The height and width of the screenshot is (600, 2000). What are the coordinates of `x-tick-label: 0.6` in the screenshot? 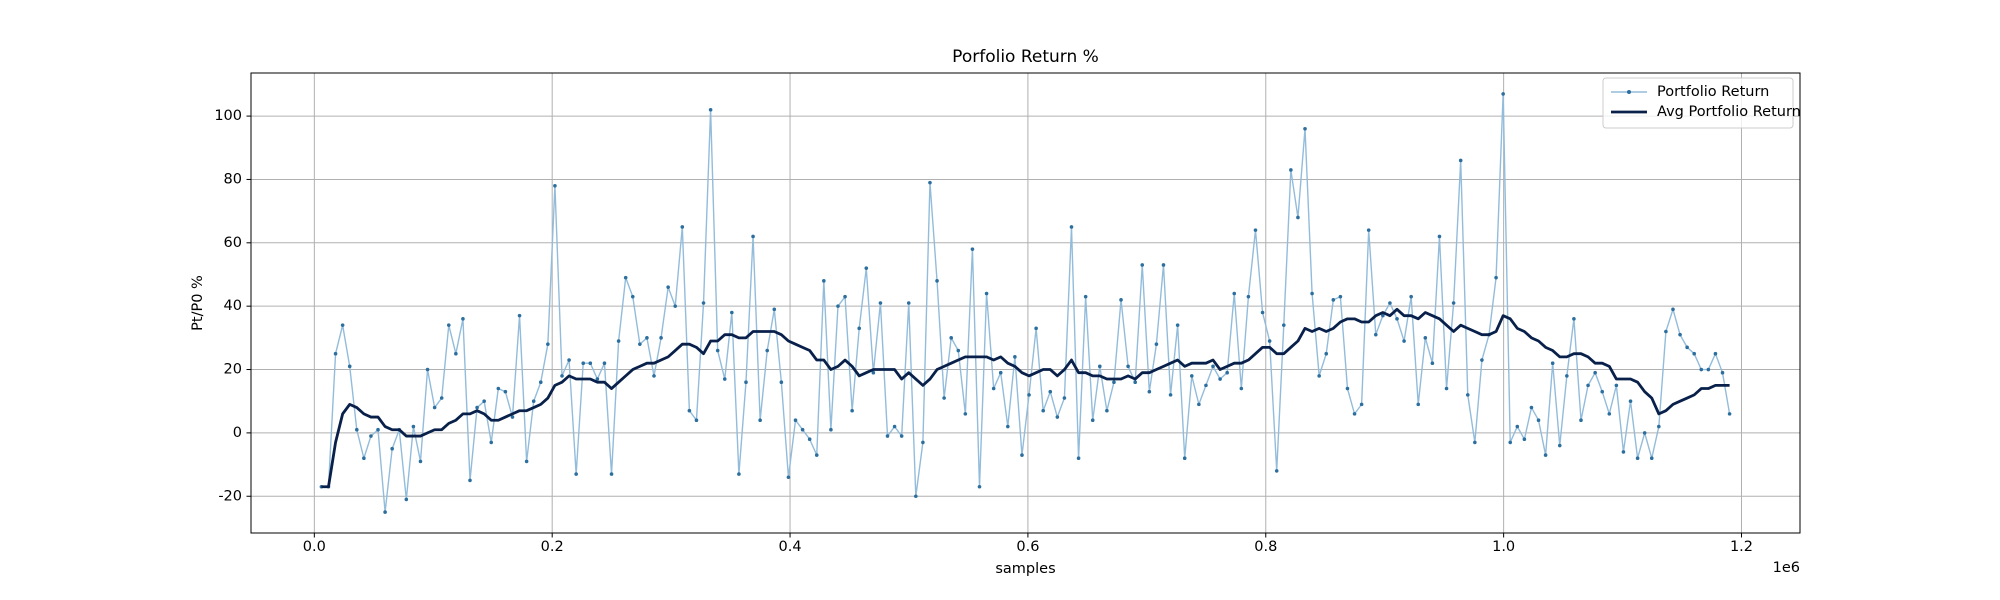 It's located at (1027, 547).